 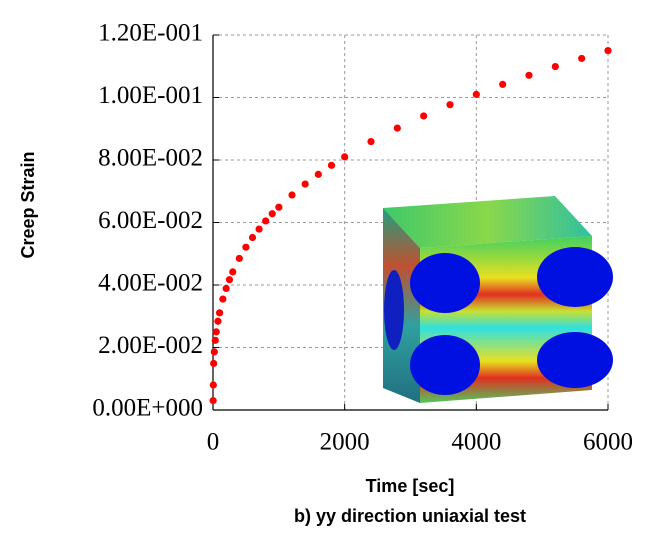 I want to click on y-tick-label: 8.00E-002, so click(x=150, y=158).